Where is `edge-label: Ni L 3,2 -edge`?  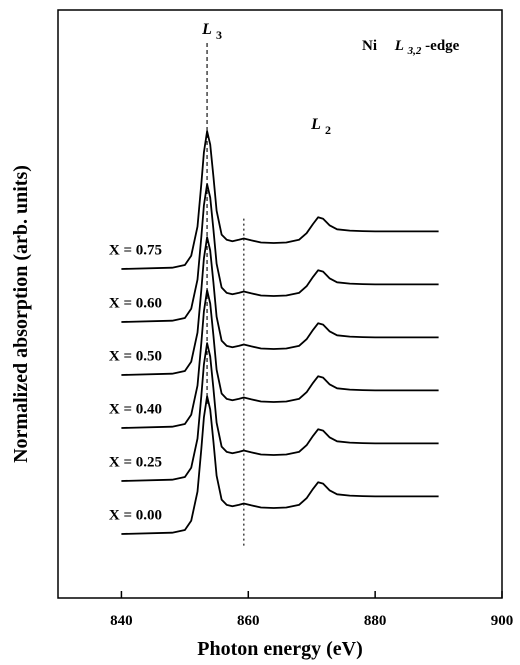 edge-label: Ni L 3,2 -edge is located at coordinates (411, 48).